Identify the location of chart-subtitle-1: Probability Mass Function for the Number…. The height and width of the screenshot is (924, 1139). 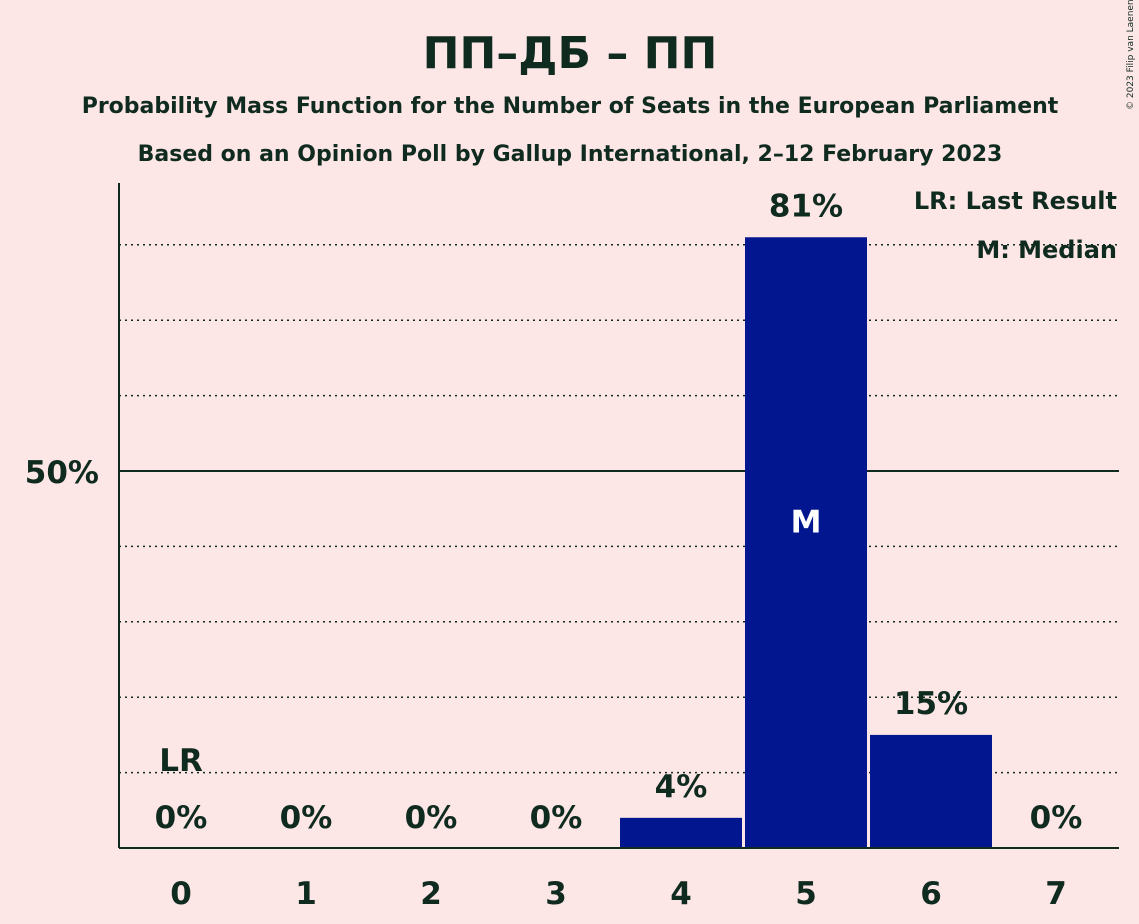
(570, 106).